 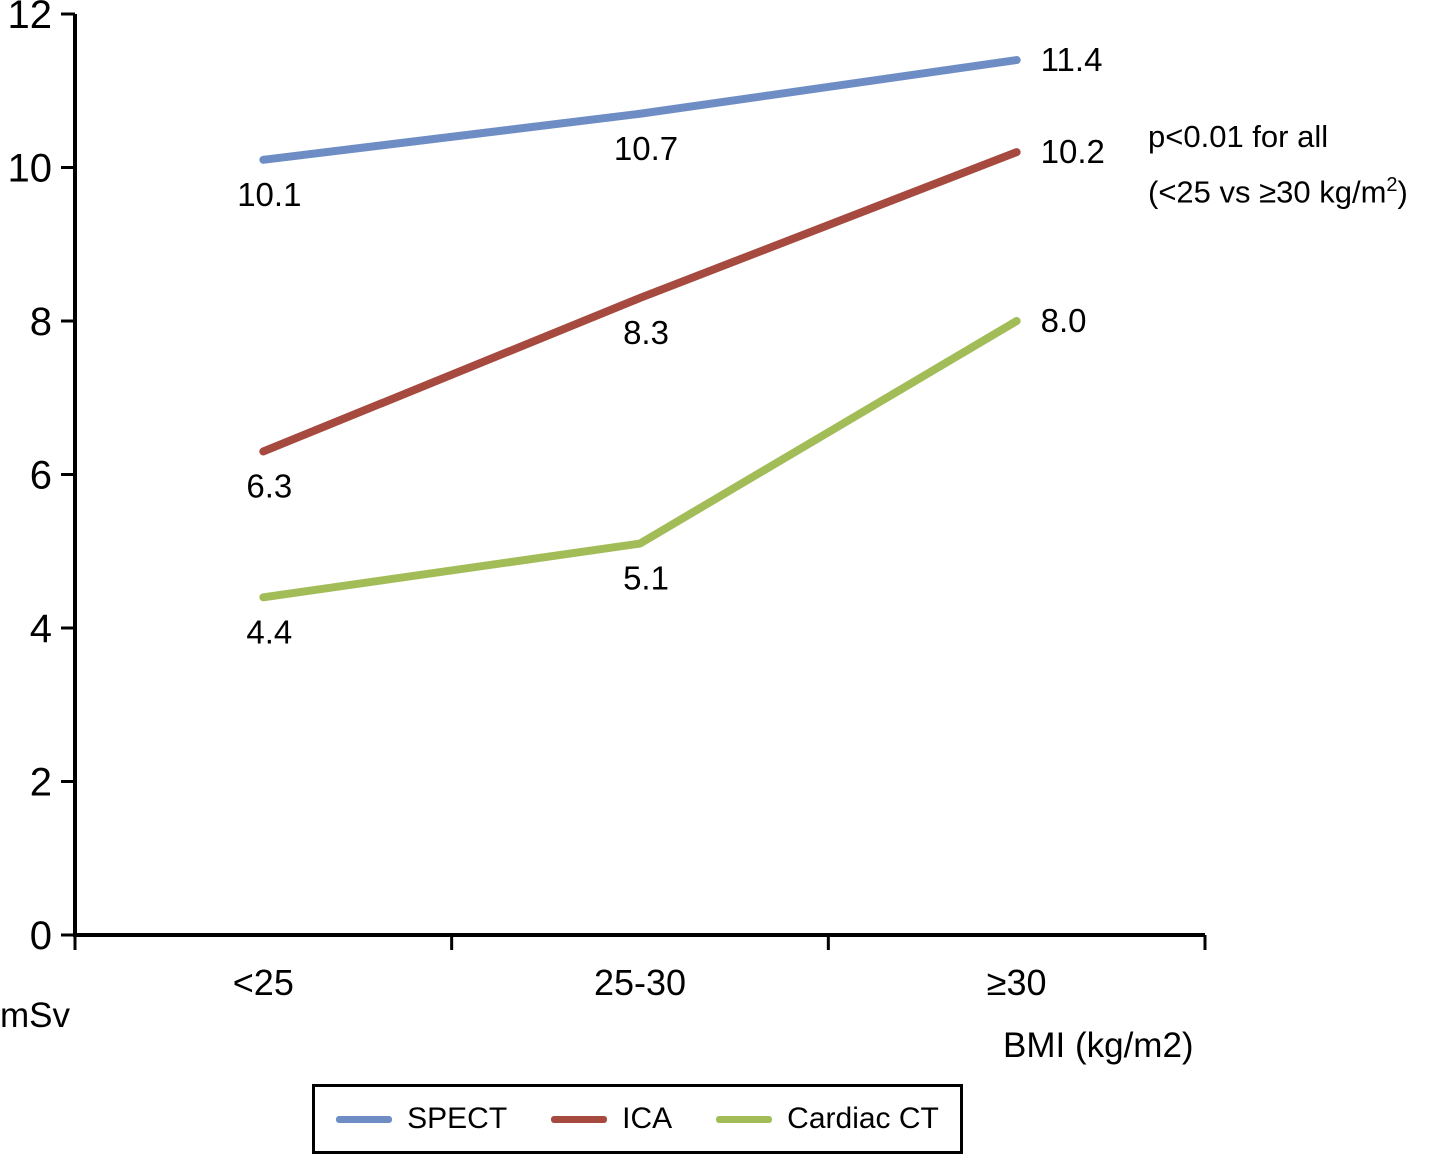 What do you see at coordinates (1064, 320) in the screenshot?
I see `point-label: 8.0` at bounding box center [1064, 320].